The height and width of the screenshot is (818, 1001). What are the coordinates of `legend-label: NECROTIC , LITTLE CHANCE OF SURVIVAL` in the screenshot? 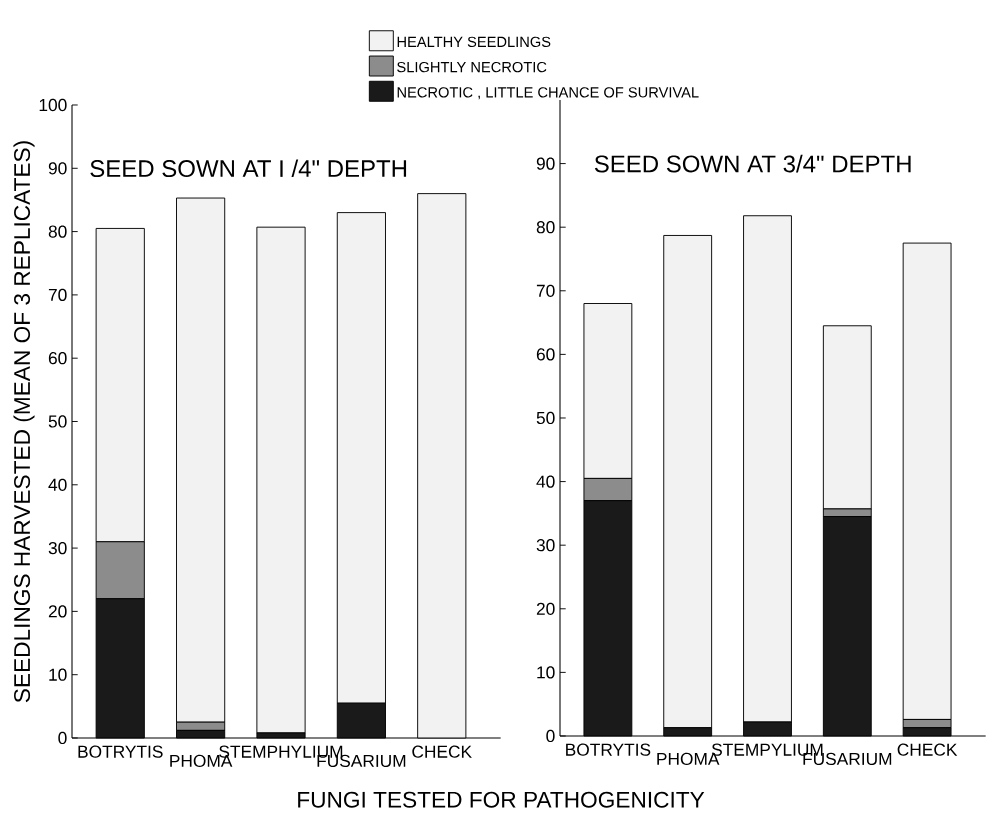 It's located at (548, 93).